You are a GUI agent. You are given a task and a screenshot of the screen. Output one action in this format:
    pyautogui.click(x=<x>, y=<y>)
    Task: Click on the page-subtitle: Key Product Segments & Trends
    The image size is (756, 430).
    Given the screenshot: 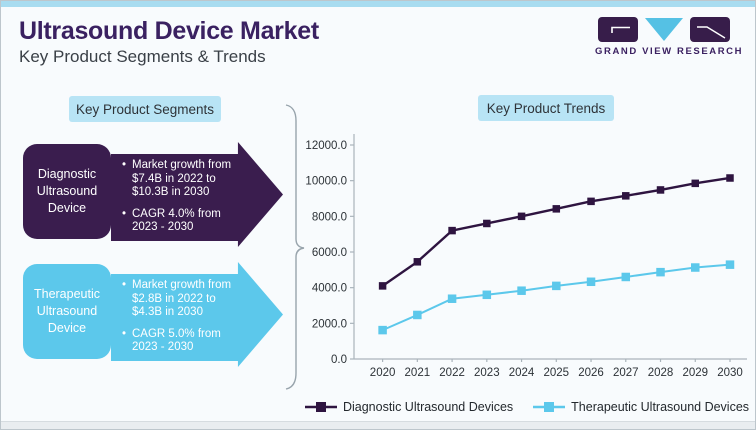 What is the action you would take?
    pyautogui.click(x=142, y=56)
    